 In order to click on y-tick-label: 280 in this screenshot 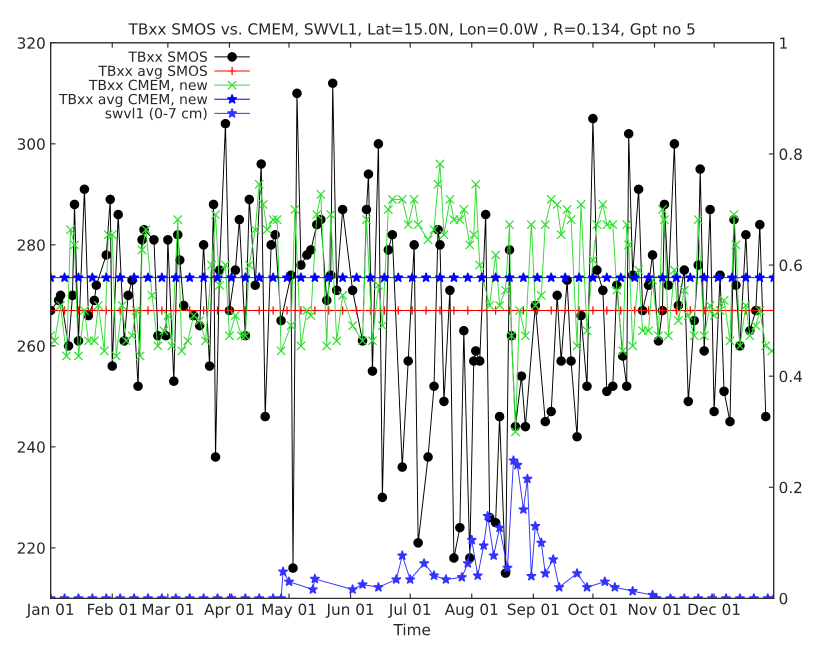, I will do `click(31, 245)`.